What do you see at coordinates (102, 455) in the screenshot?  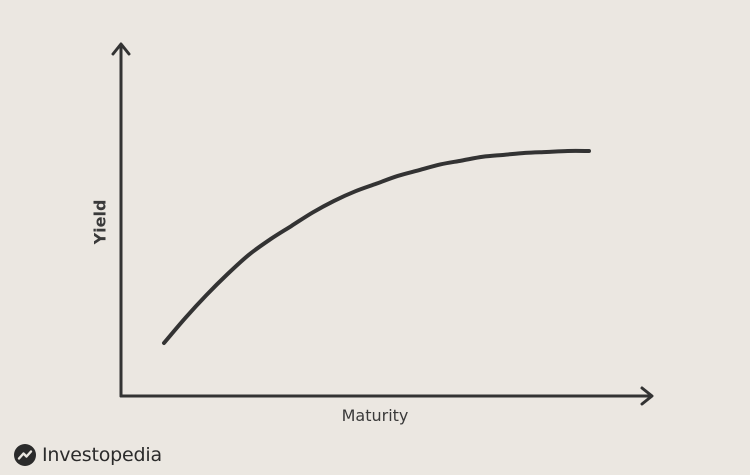 I see `brand-name: Investopedia` at bounding box center [102, 455].